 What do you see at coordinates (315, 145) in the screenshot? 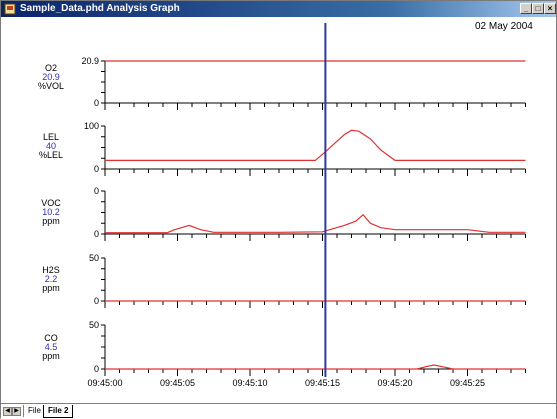
I see `series-line-lel` at bounding box center [315, 145].